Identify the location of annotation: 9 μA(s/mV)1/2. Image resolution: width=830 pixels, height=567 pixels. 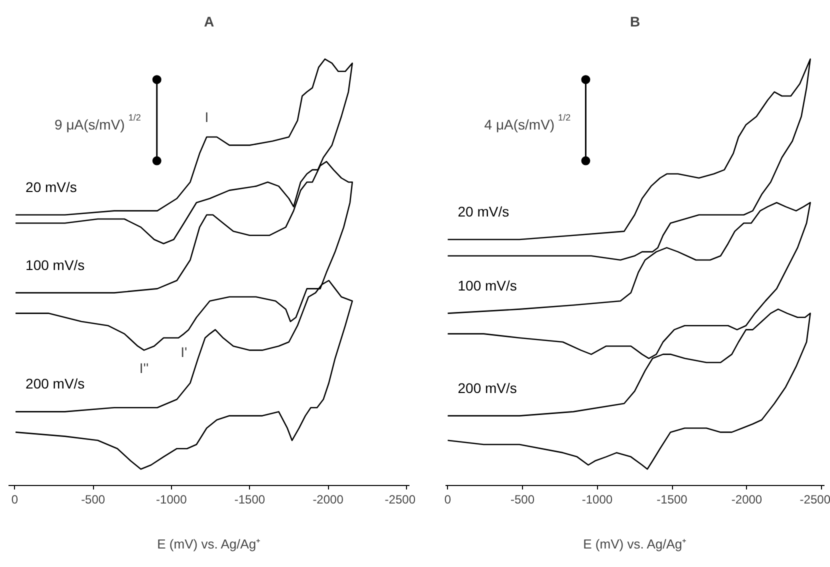
(97, 122).